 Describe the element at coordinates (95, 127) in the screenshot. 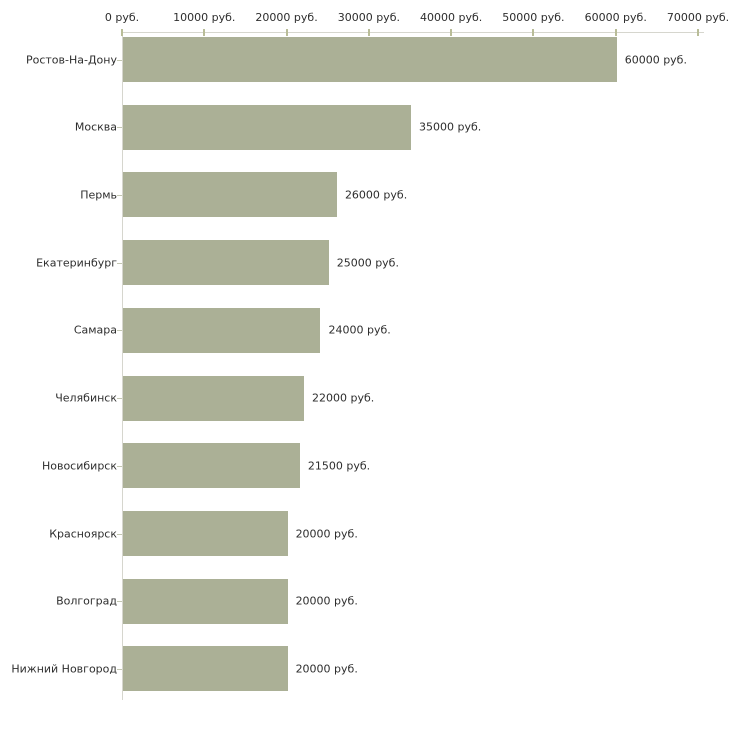

I see `category-label: Москва` at that location.